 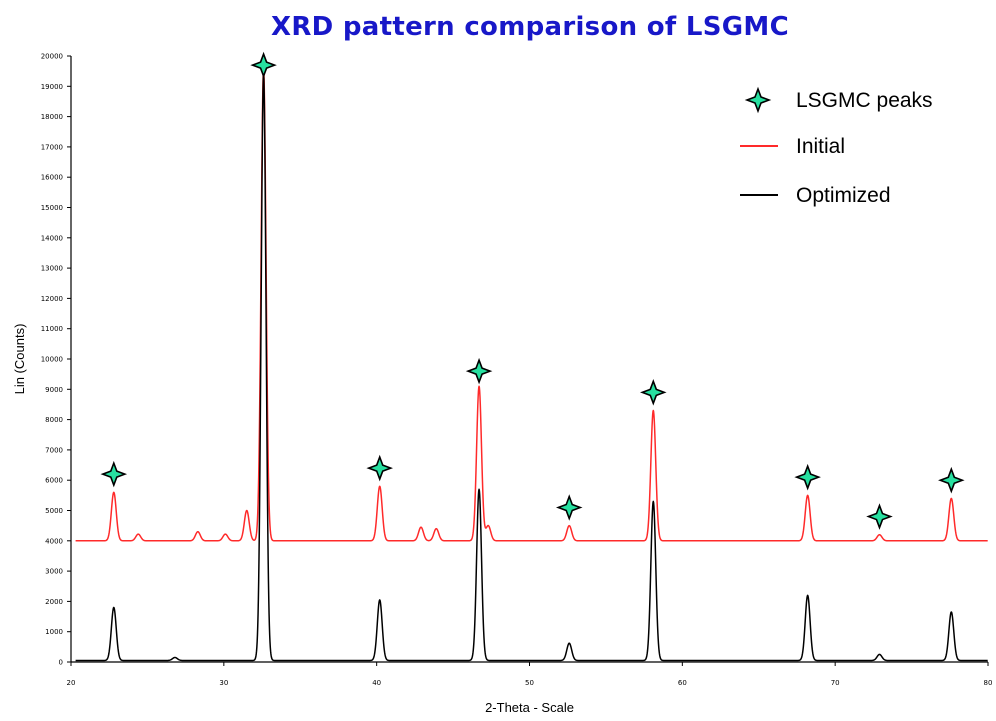 What do you see at coordinates (52, 87) in the screenshot?
I see `y-tick-label: 19000` at bounding box center [52, 87].